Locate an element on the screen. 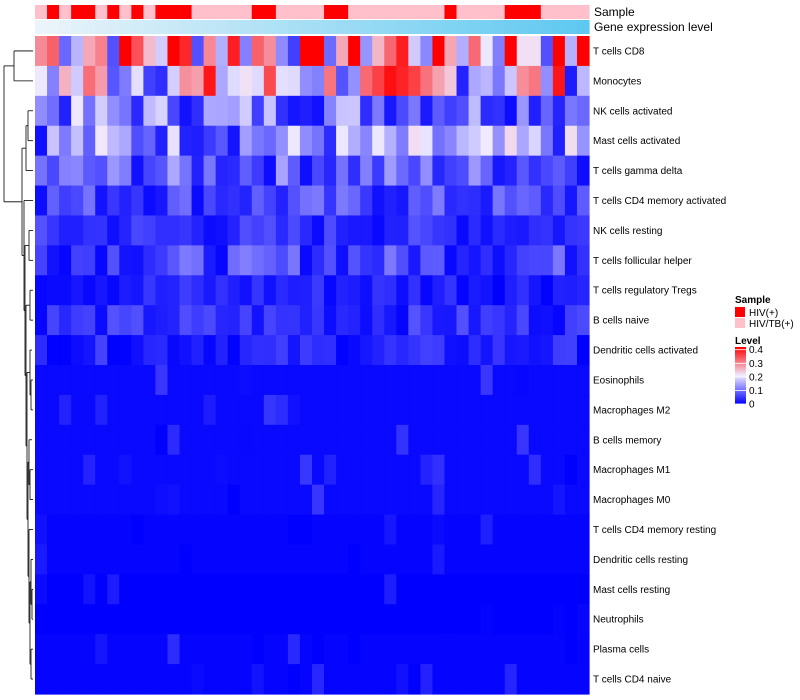 This screenshot has width=800, height=700. expression-annotation-bar is located at coordinates (312, 27).